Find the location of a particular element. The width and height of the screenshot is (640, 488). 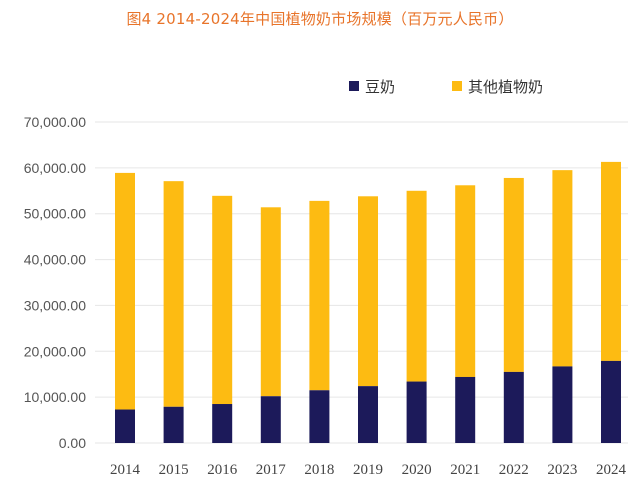

y-tick-label: 0.00 is located at coordinates (72, 443).